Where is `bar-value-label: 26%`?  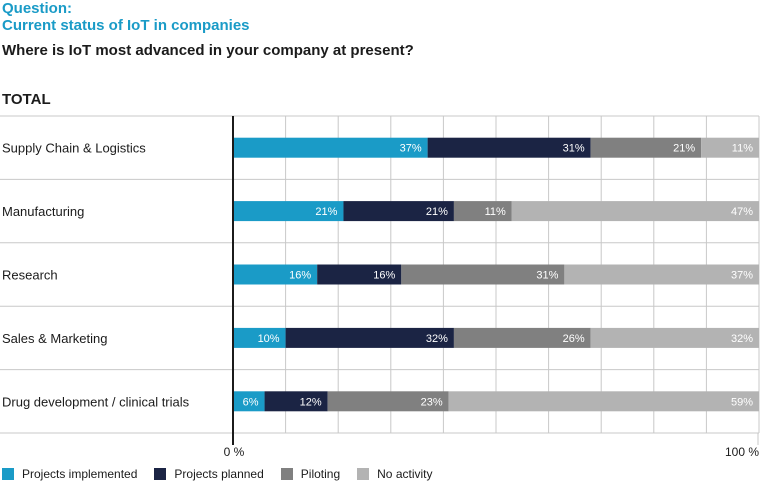 bar-value-label: 26% is located at coordinates (574, 339).